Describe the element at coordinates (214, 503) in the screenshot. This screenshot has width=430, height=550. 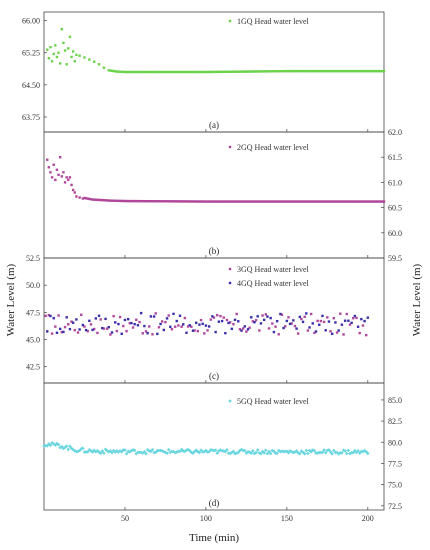
I see `panel-label: (d)` at that location.